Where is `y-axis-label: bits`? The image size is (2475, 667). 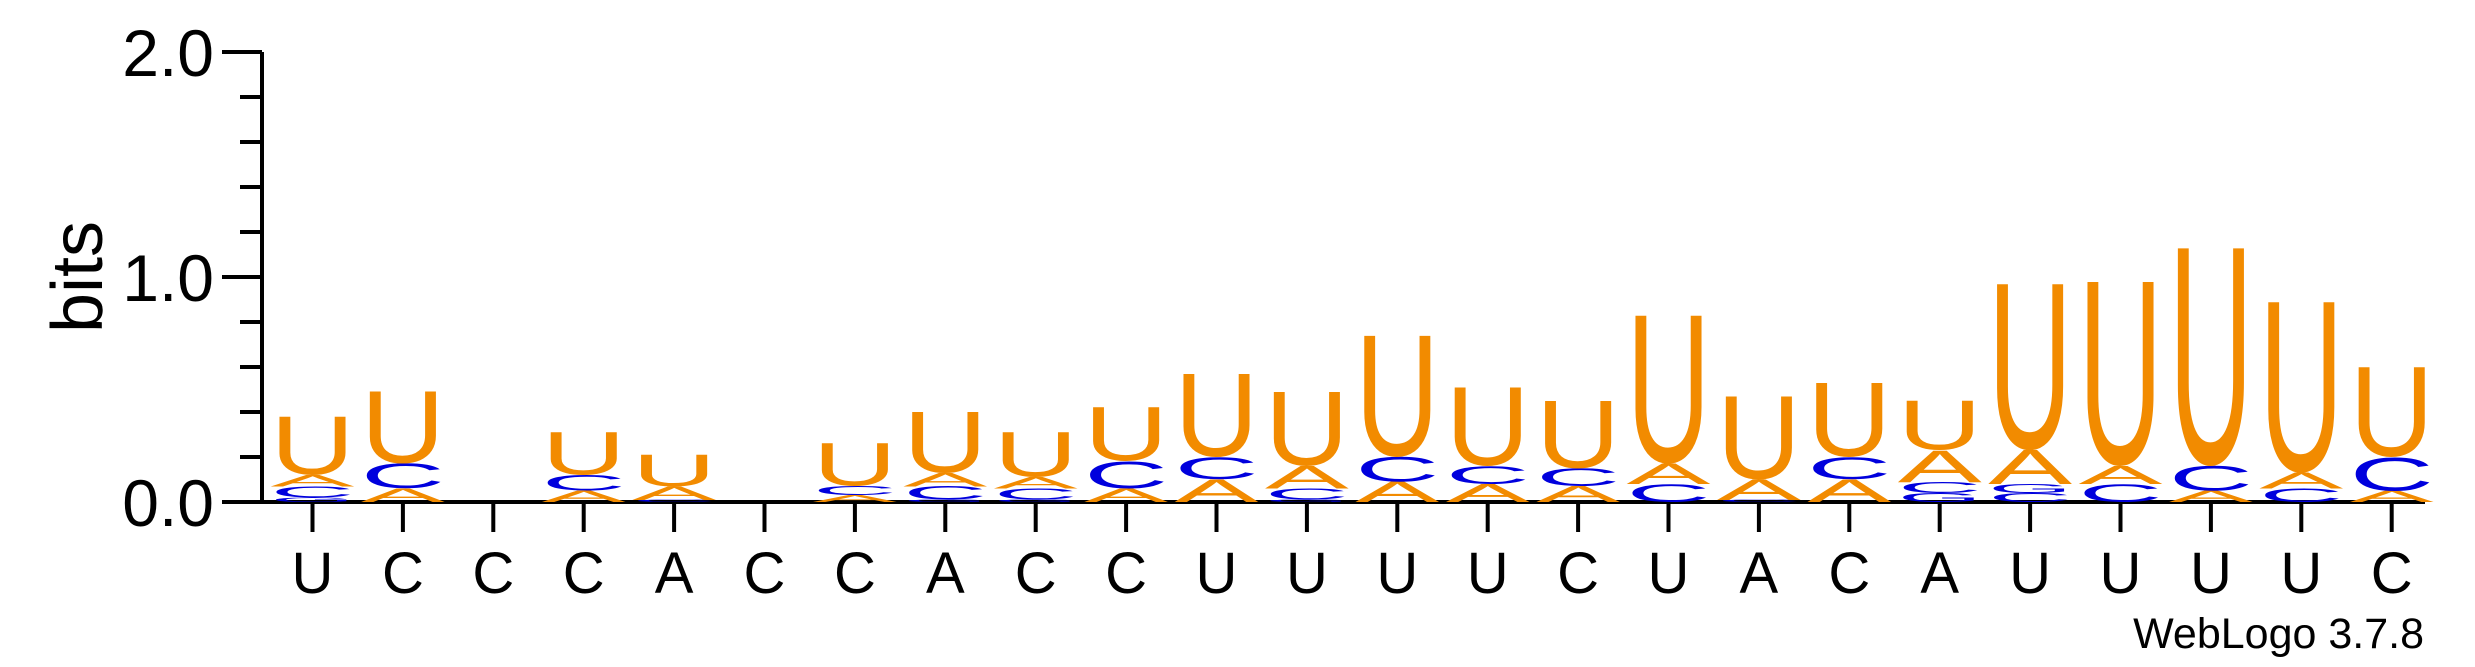
y-axis-label: bits is located at coordinates (78, 277).